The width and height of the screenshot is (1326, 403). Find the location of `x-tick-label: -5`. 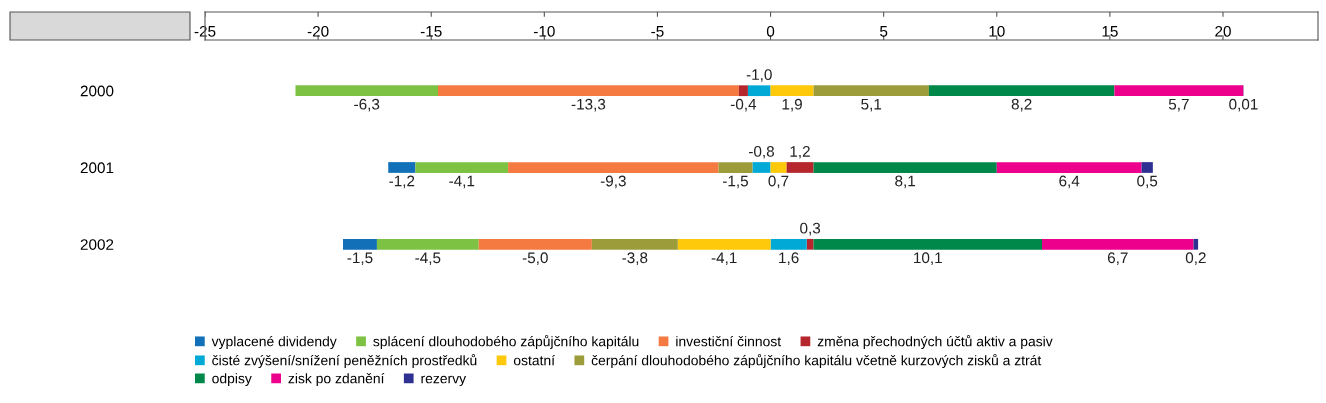

x-tick-label: -5 is located at coordinates (657, 31).